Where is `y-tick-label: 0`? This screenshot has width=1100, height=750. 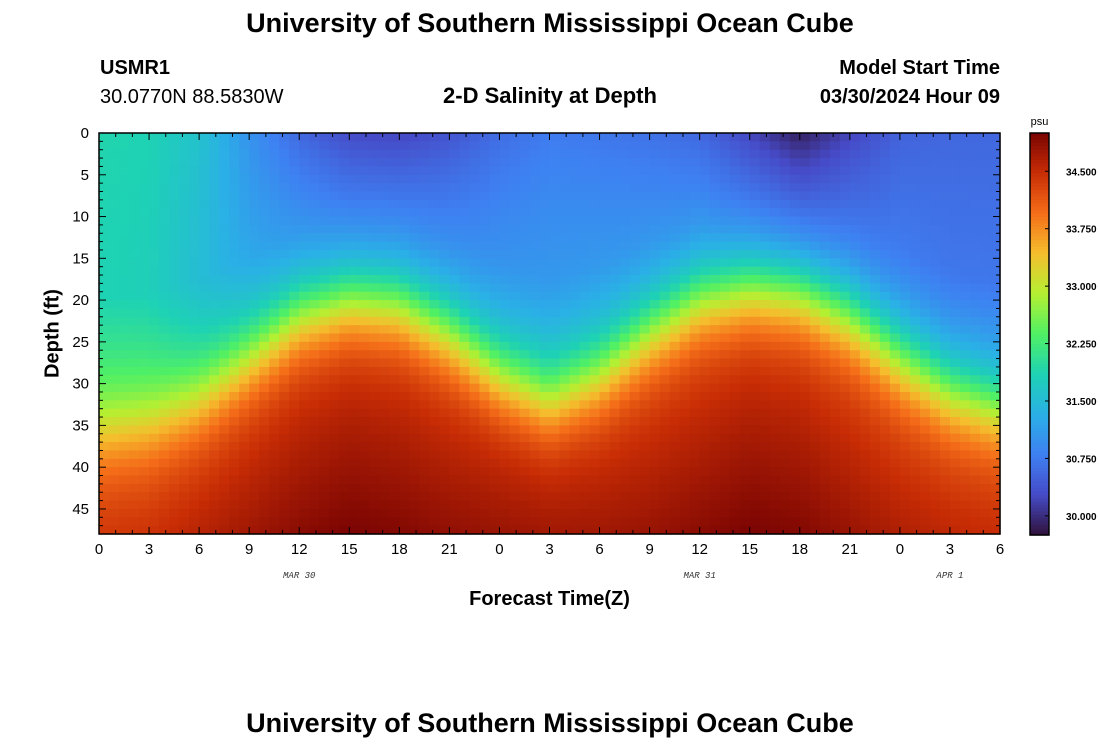 y-tick-label: 0 is located at coordinates (85, 133).